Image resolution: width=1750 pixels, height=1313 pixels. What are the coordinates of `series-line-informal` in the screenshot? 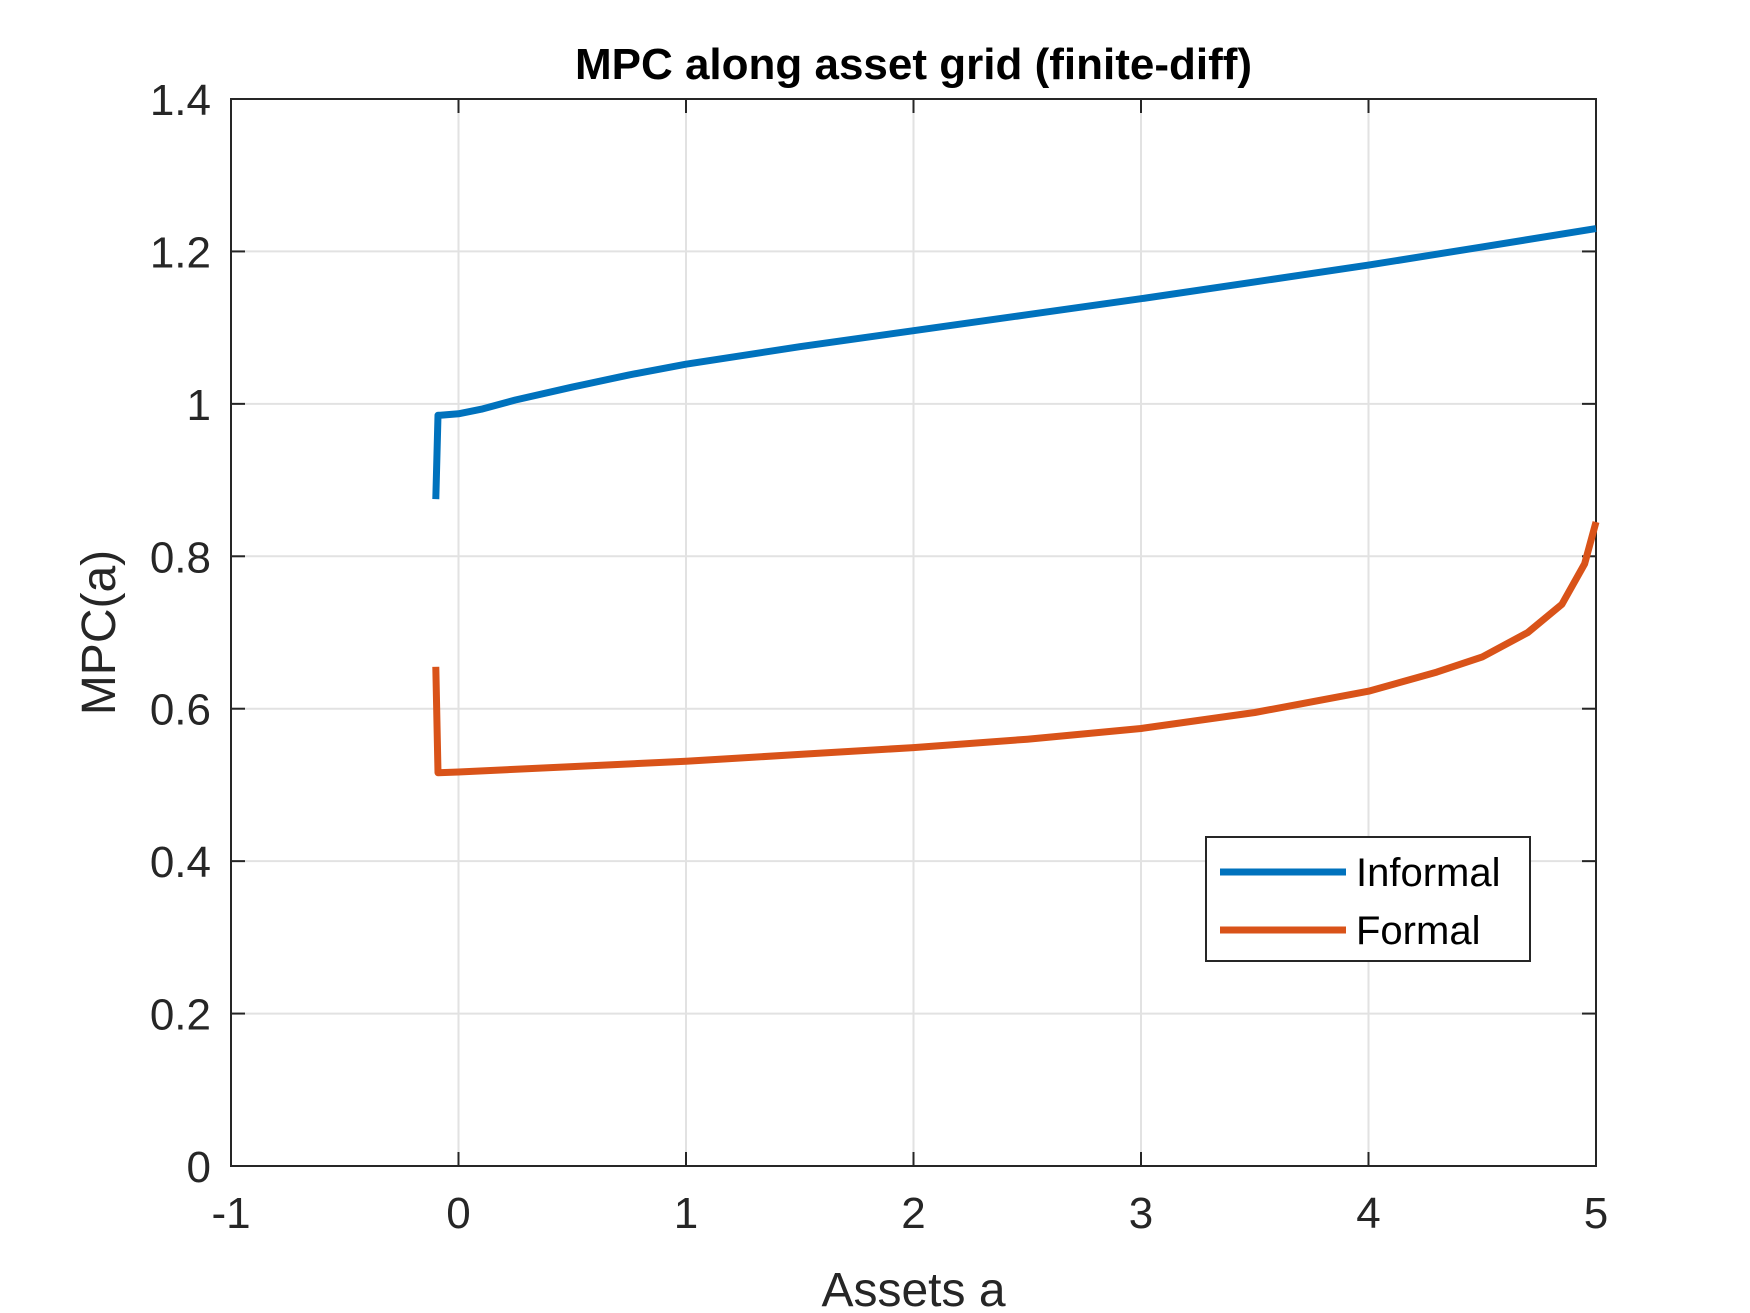 It's located at (1014, 362).